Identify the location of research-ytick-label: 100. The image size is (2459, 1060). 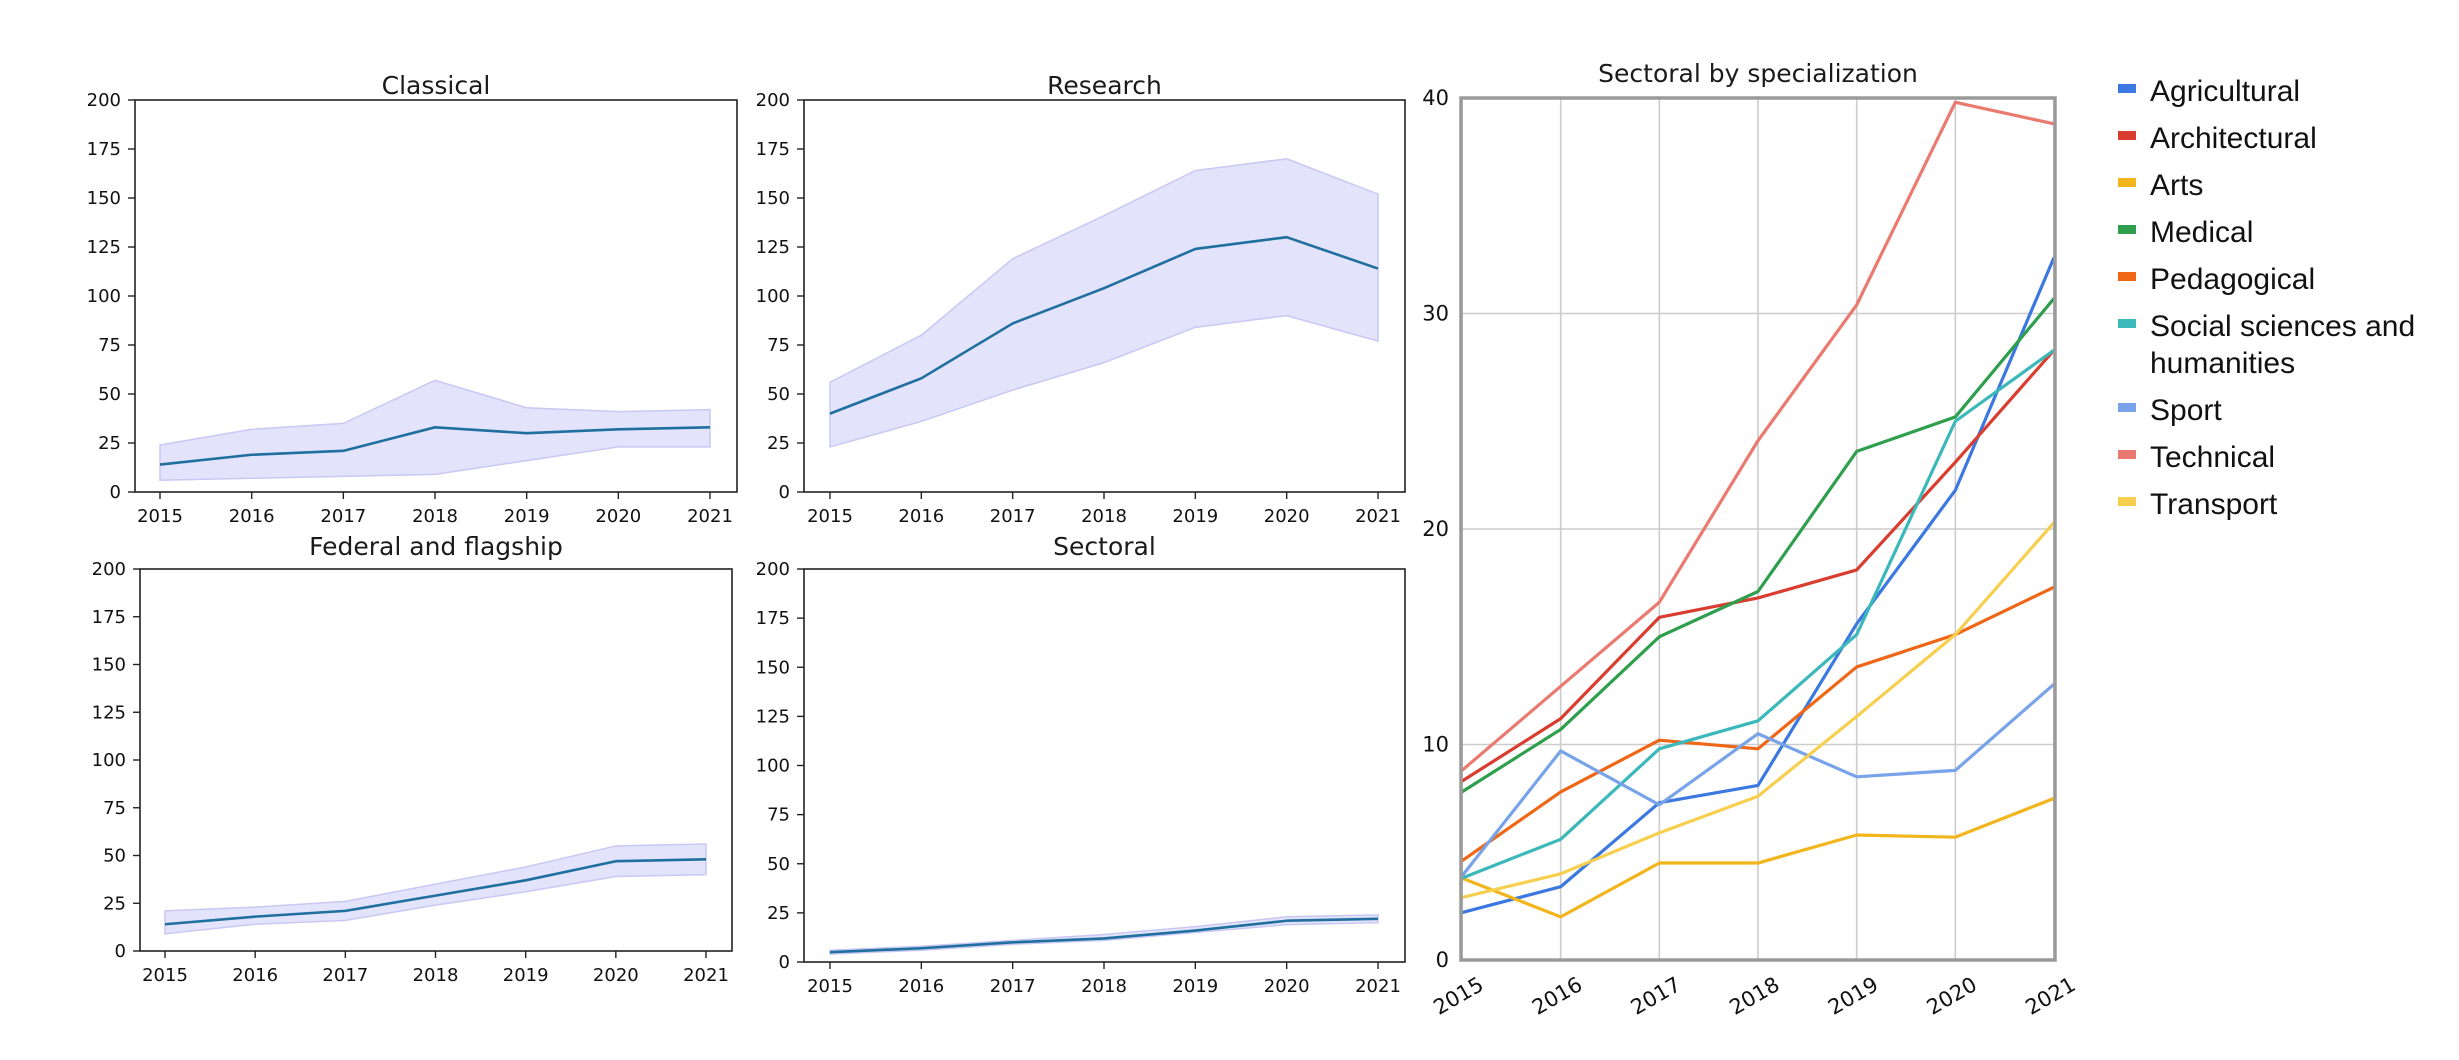
(773, 296).